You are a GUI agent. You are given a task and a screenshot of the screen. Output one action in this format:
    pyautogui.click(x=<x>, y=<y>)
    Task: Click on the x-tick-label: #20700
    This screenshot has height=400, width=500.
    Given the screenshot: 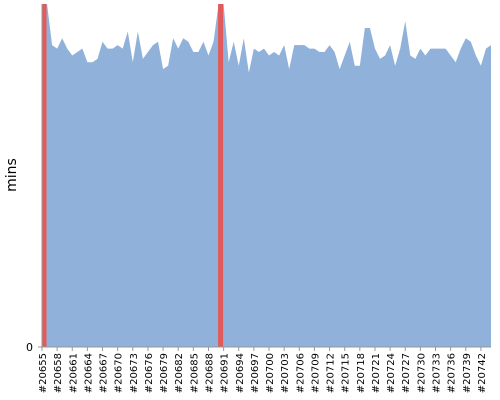 What is the action you would take?
    pyautogui.click(x=270, y=373)
    